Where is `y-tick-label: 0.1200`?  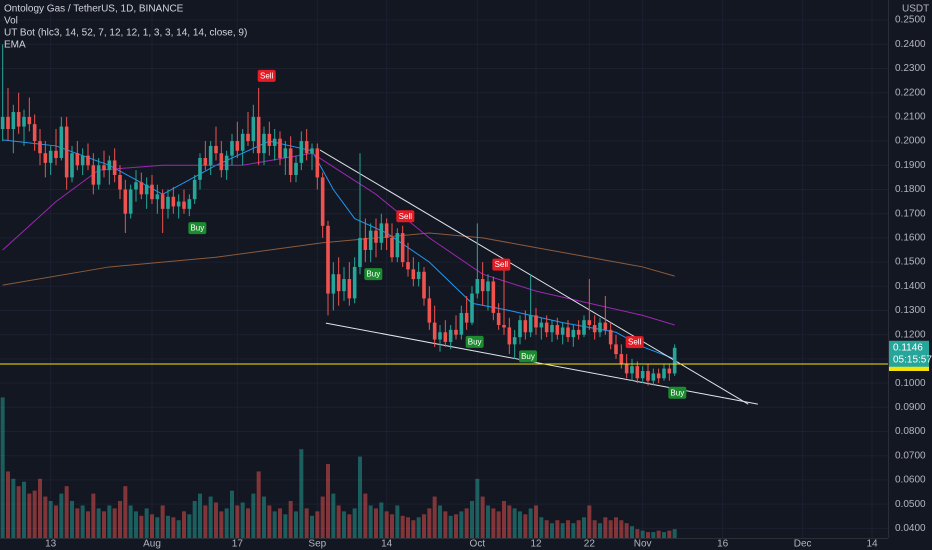 y-tick-label: 0.1200 is located at coordinates (910, 334).